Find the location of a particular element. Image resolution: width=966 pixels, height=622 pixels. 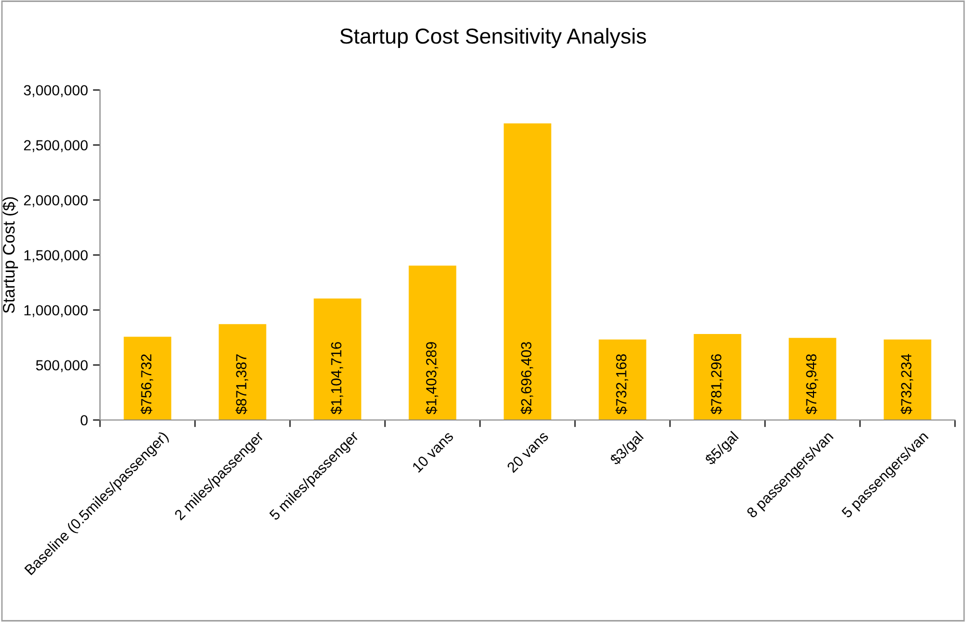

data-label: $781,296 is located at coordinates (717, 384).